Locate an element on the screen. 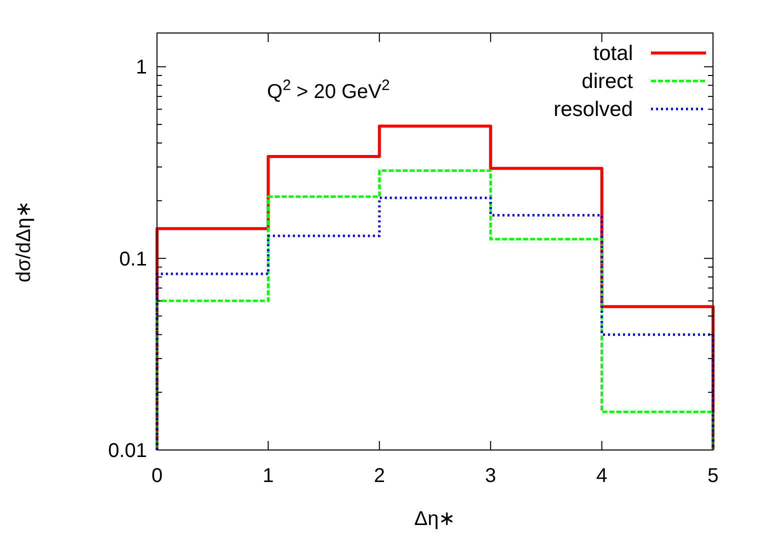 Image resolution: width=761 pixels, height=533 pixels. y-tick-label: 1 is located at coordinates (141, 67).